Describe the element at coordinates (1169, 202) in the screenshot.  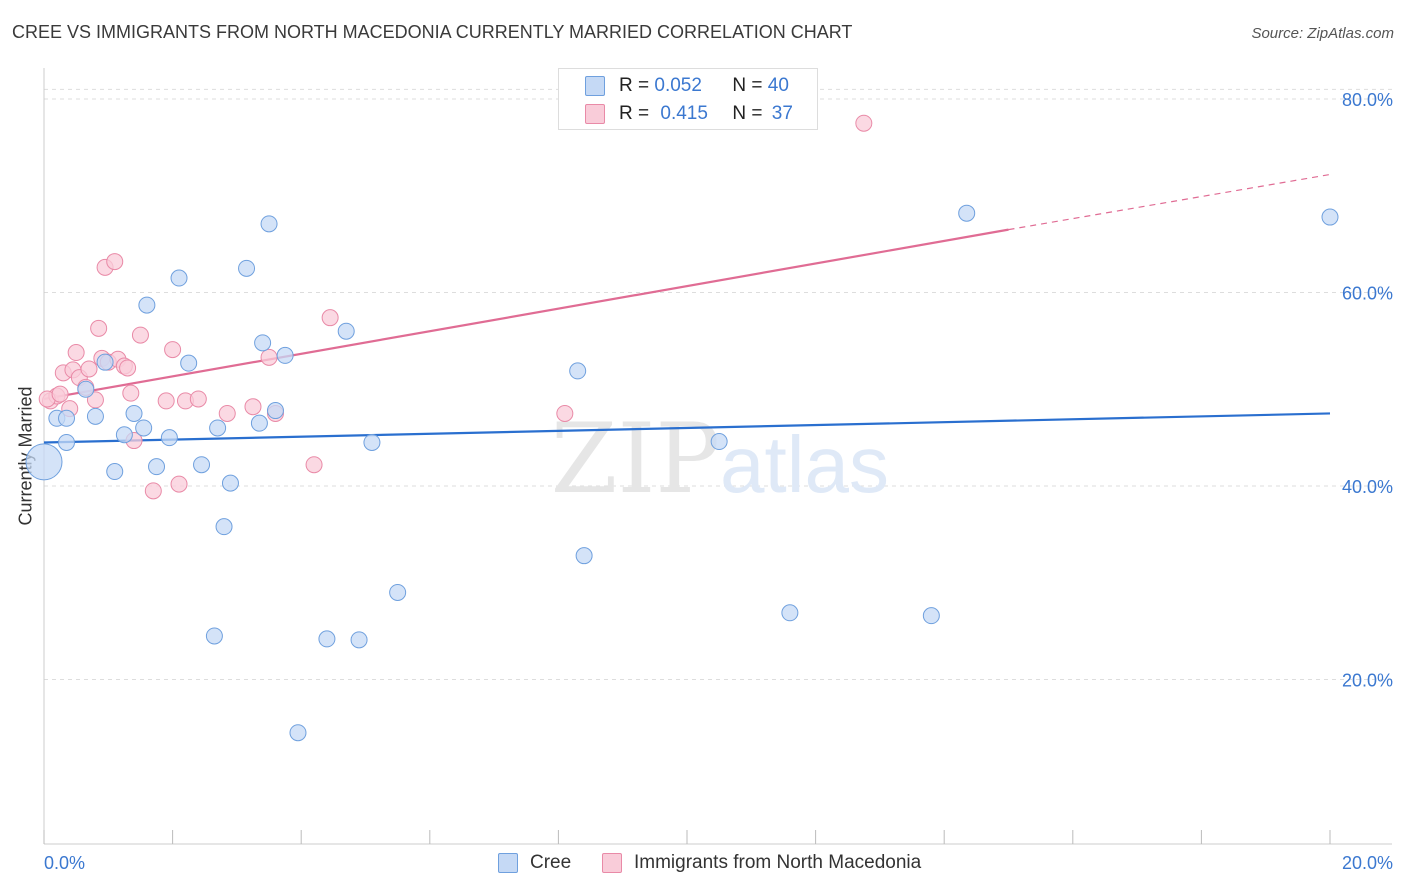
I see `trend-line-north-macedonia-extension` at that location.